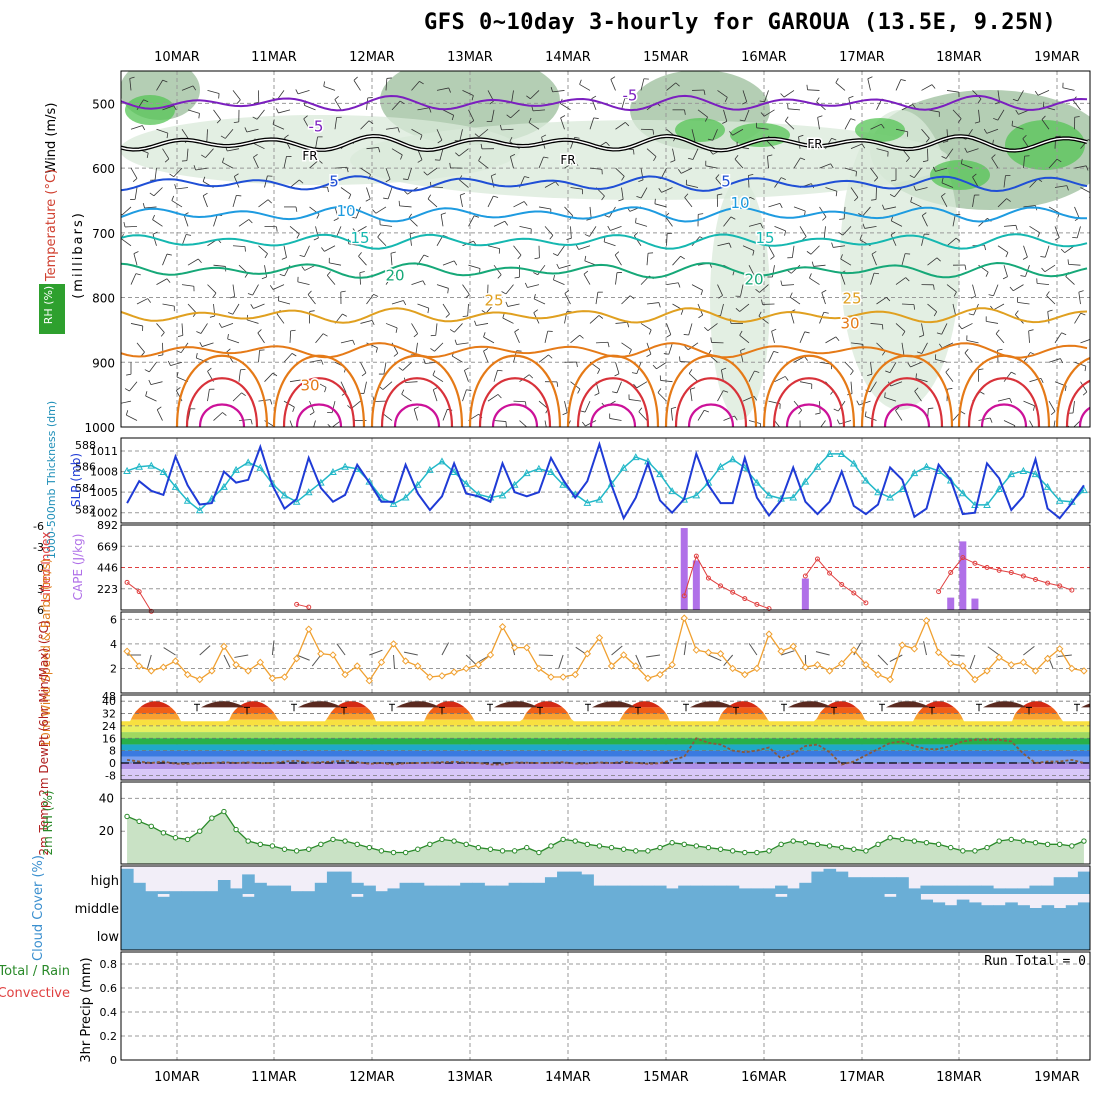 The width and height of the screenshot is (1100, 1100). Describe the element at coordinates (113, 644) in the screenshot. I see `wind-tick: 4` at that location.